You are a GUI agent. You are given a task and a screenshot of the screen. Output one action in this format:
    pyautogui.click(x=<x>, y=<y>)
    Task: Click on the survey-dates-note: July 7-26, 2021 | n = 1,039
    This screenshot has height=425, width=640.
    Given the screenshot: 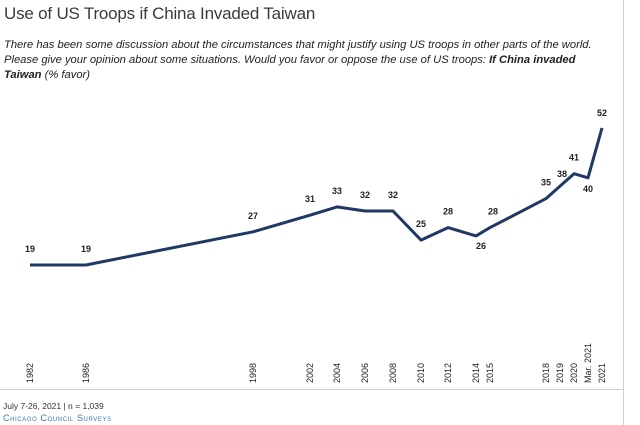 What is the action you would take?
    pyautogui.click(x=53, y=406)
    